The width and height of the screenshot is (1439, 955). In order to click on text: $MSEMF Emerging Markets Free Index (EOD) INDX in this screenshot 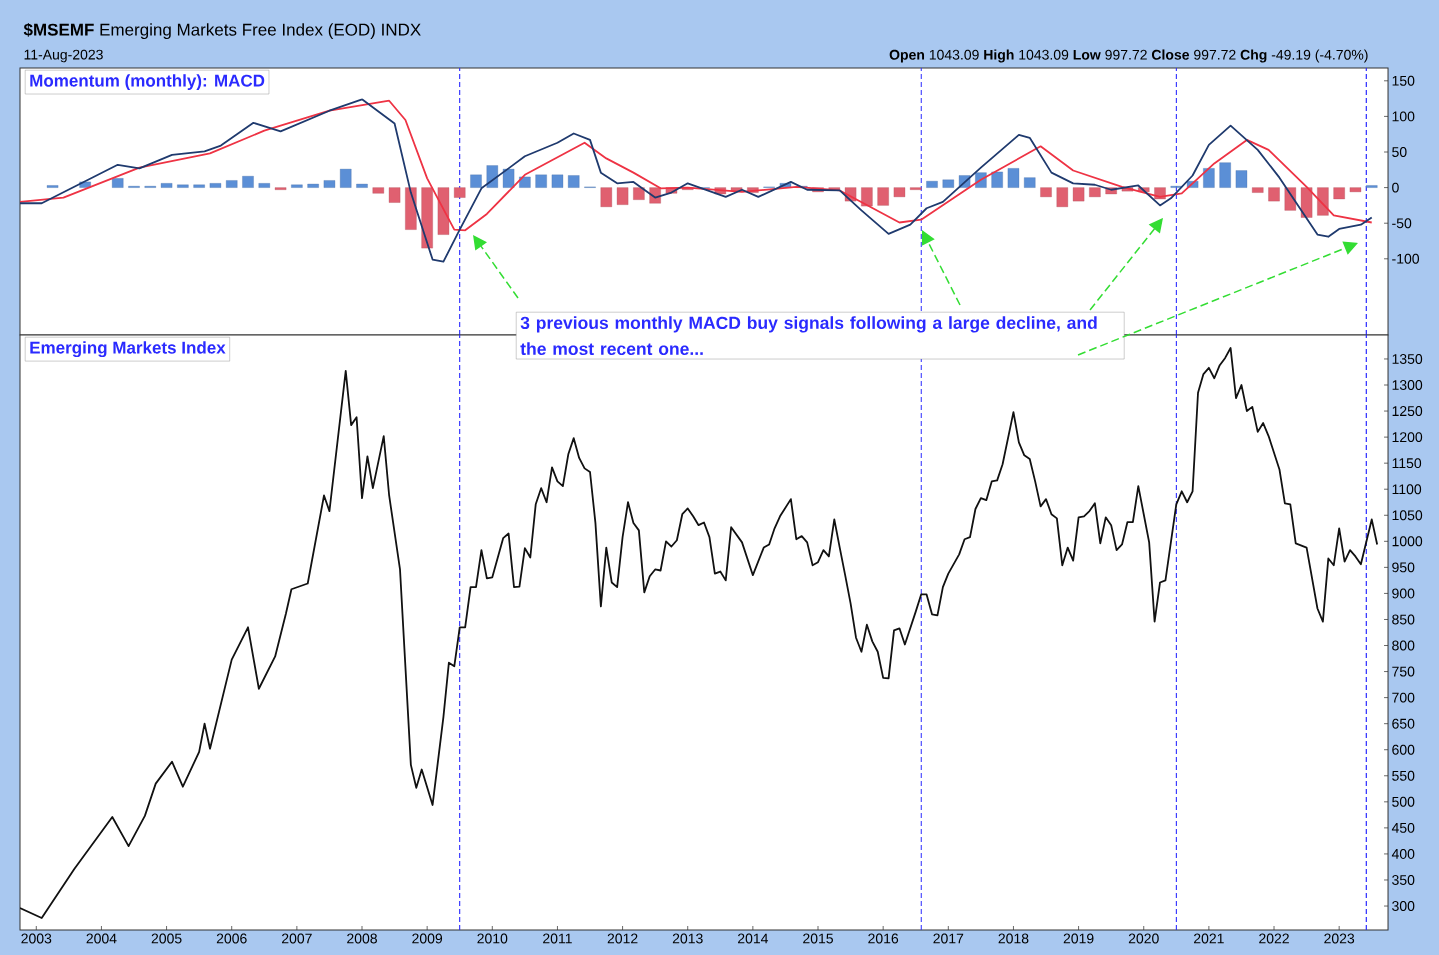, I will do `click(222, 31)`.